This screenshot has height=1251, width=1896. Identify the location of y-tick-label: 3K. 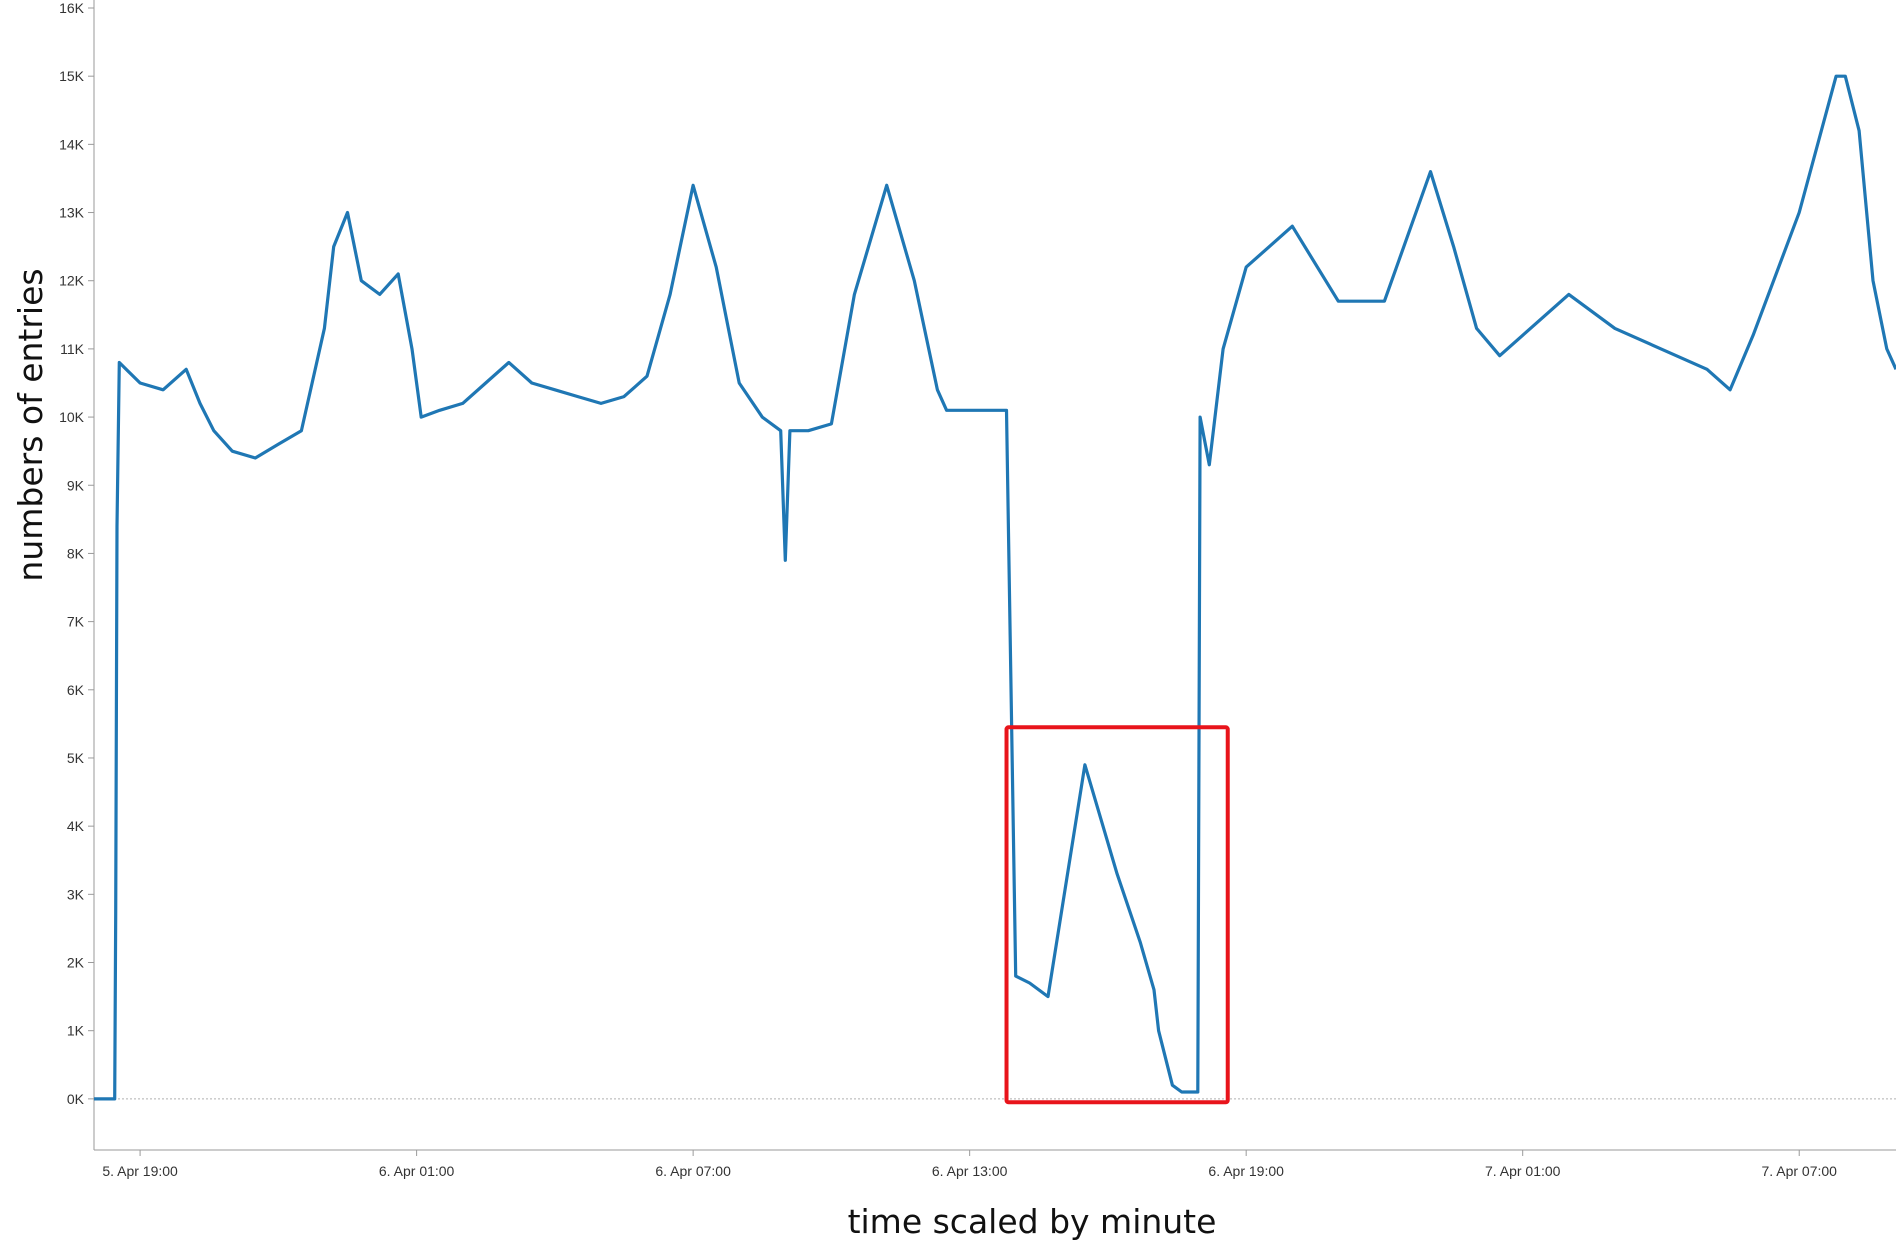
(76, 894).